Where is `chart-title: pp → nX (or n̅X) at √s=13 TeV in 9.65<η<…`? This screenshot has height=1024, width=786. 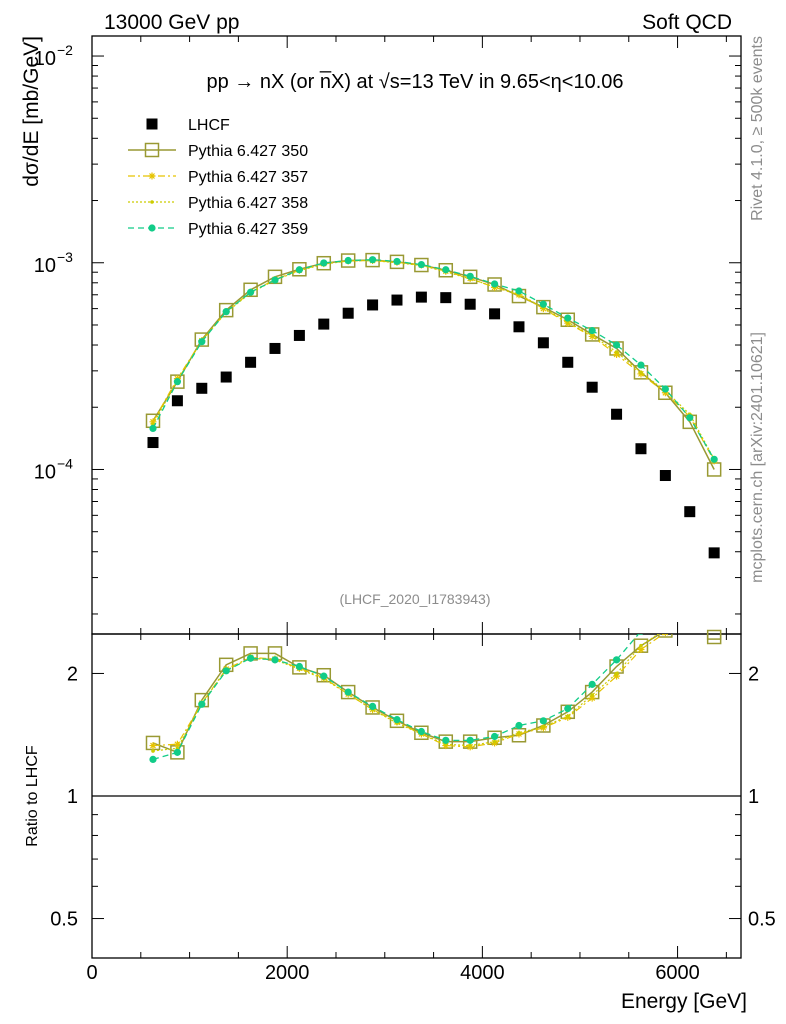 chart-title: pp → nX (or n̅X) at √s=13 TeV in 9.65<η<… is located at coordinates (415, 81).